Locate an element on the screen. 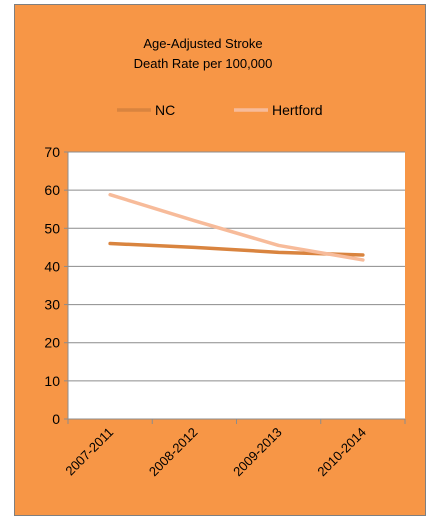 Image resolution: width=440 pixels, height=523 pixels. x-axis-ticks: 2007-2011 2008-2012 2009-2013 2010-2014 is located at coordinates (234, 449).